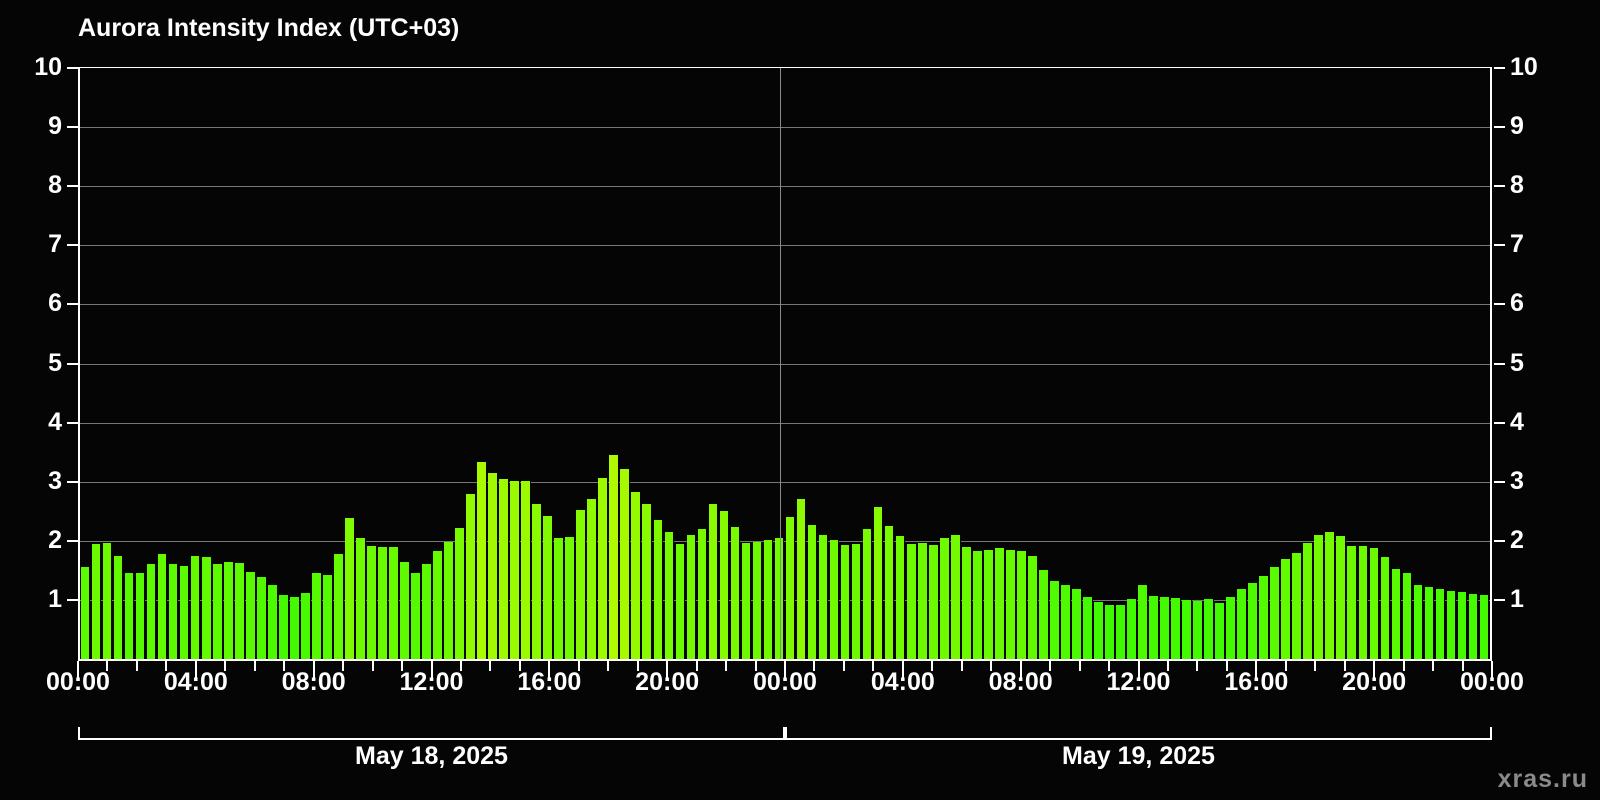  Describe the element at coordinates (1517, 362) in the screenshot. I see `y-axis-label-right-5: 5` at that location.